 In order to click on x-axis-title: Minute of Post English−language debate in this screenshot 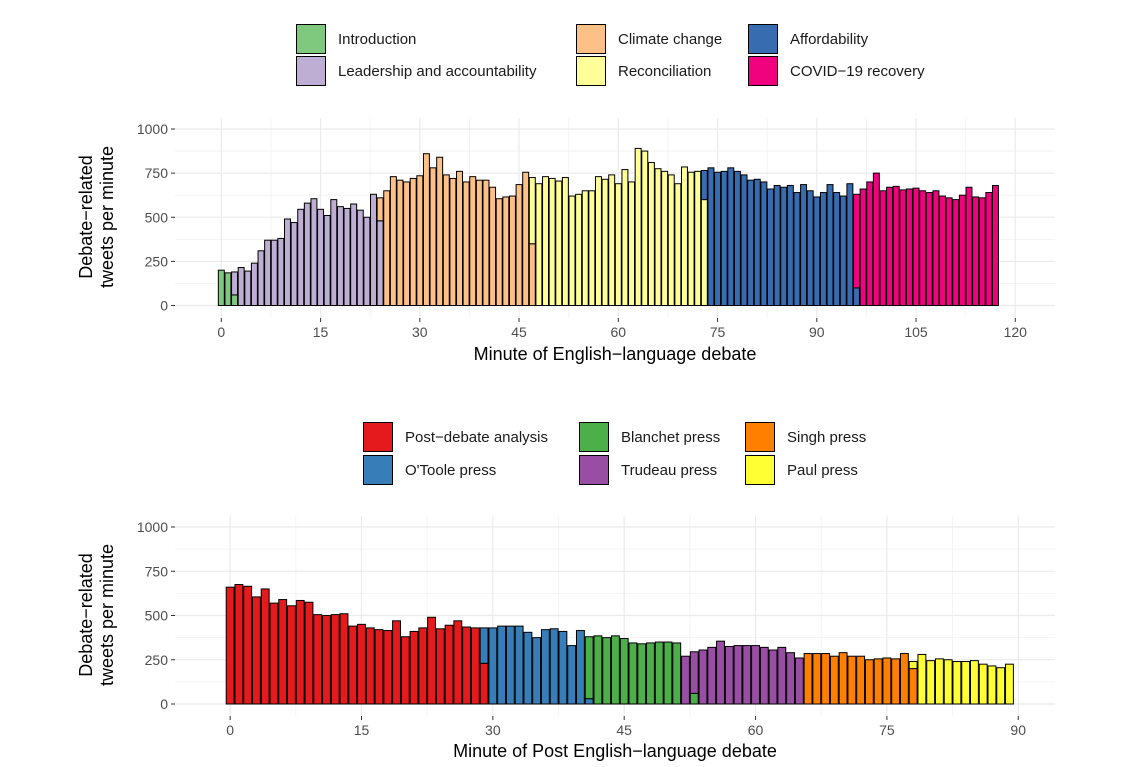, I will do `click(615, 751)`.